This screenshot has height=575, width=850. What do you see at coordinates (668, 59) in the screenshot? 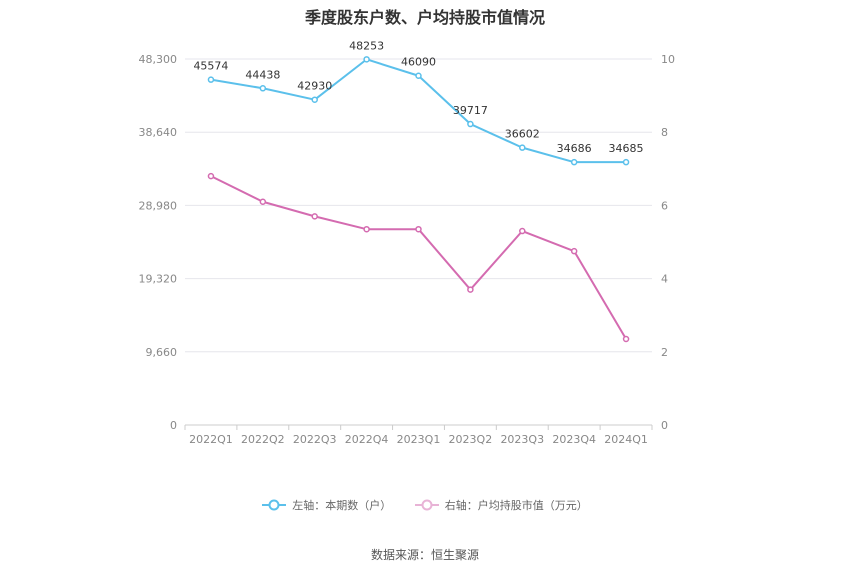
I see `right-tick-label: 10` at bounding box center [668, 59].